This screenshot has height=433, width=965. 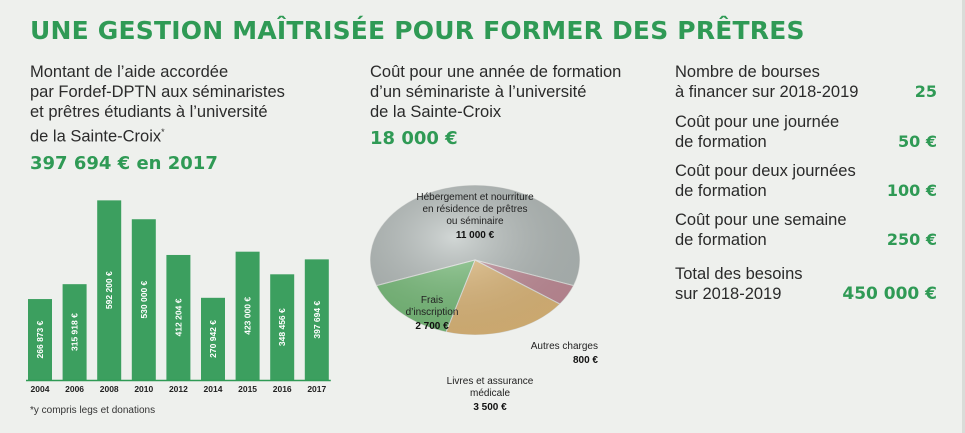 What do you see at coordinates (436, 112) in the screenshot?
I see `cost-description-line: de la Sainte-Croix` at bounding box center [436, 112].